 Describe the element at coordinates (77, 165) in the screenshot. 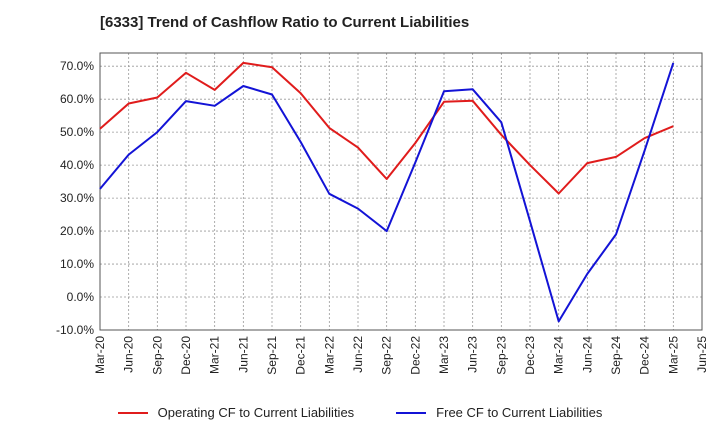

I see `y-tick-label: 40.0%` at that location.